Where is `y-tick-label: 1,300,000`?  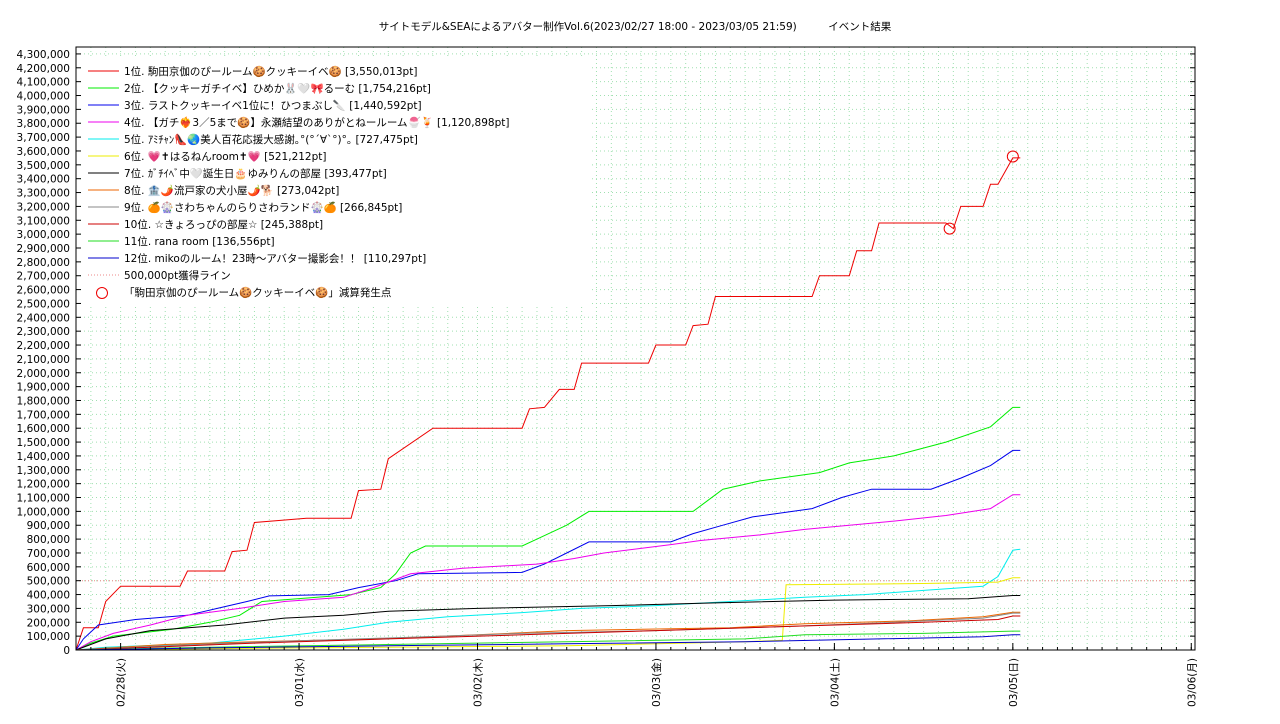
y-tick-label: 1,300,000 is located at coordinates (43, 471).